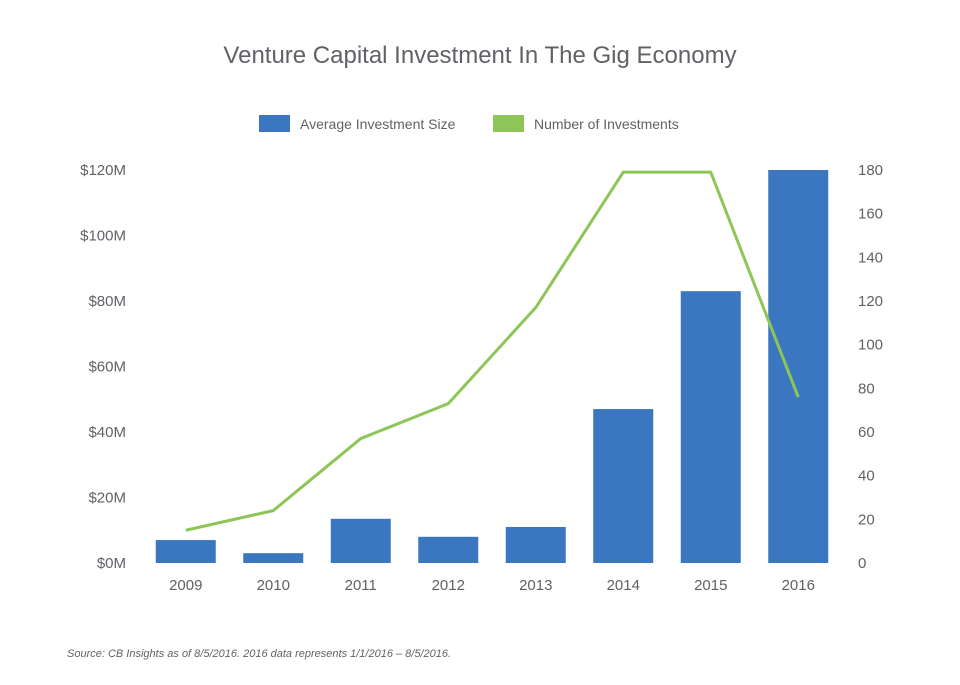 This screenshot has width=960, height=685. Describe the element at coordinates (623, 585) in the screenshot. I see `x-tick-label: 2014` at that location.